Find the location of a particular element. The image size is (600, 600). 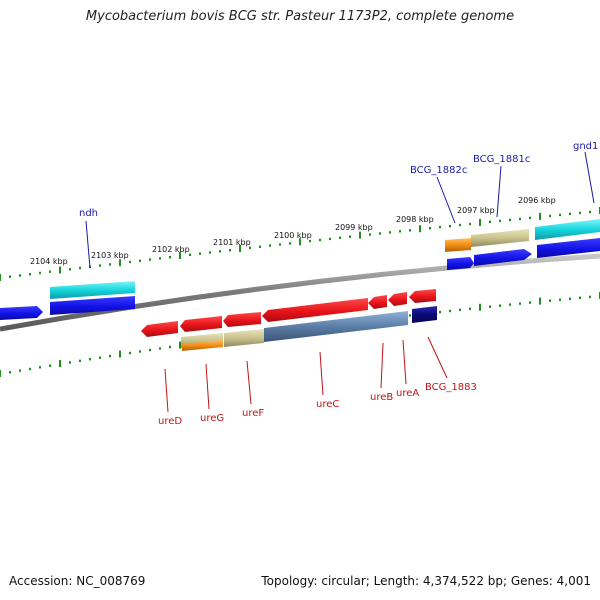

gene-labels-top: ndh BCG_1882c BCG_1881c gnd1 is located at coordinates (338, 180).